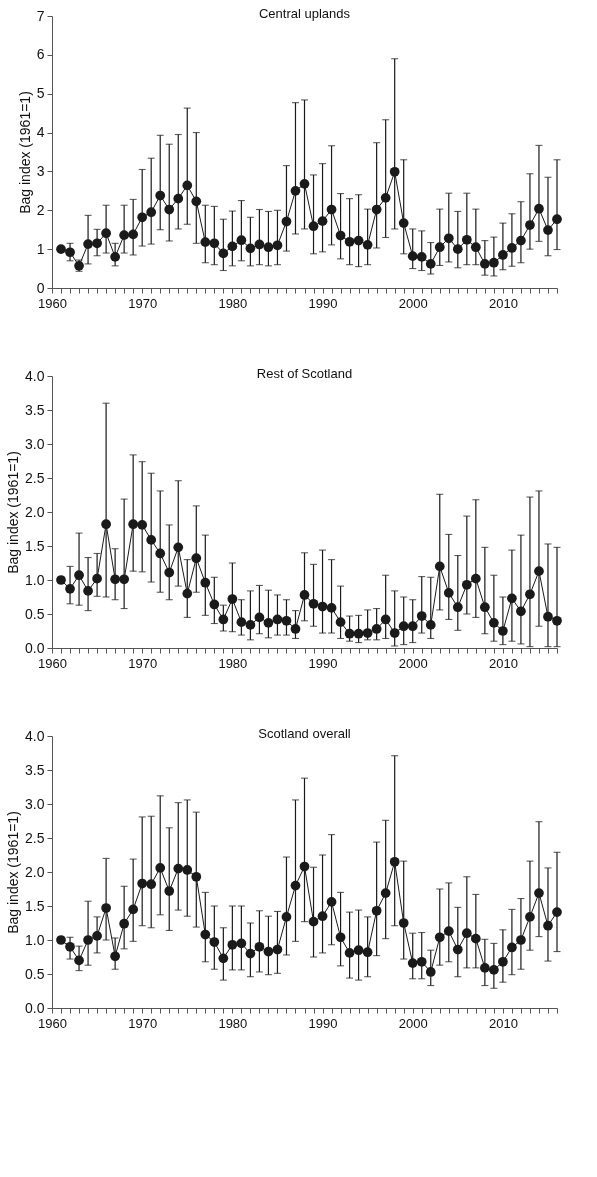  I want to click on y-tick-label: 6, so click(40, 54).